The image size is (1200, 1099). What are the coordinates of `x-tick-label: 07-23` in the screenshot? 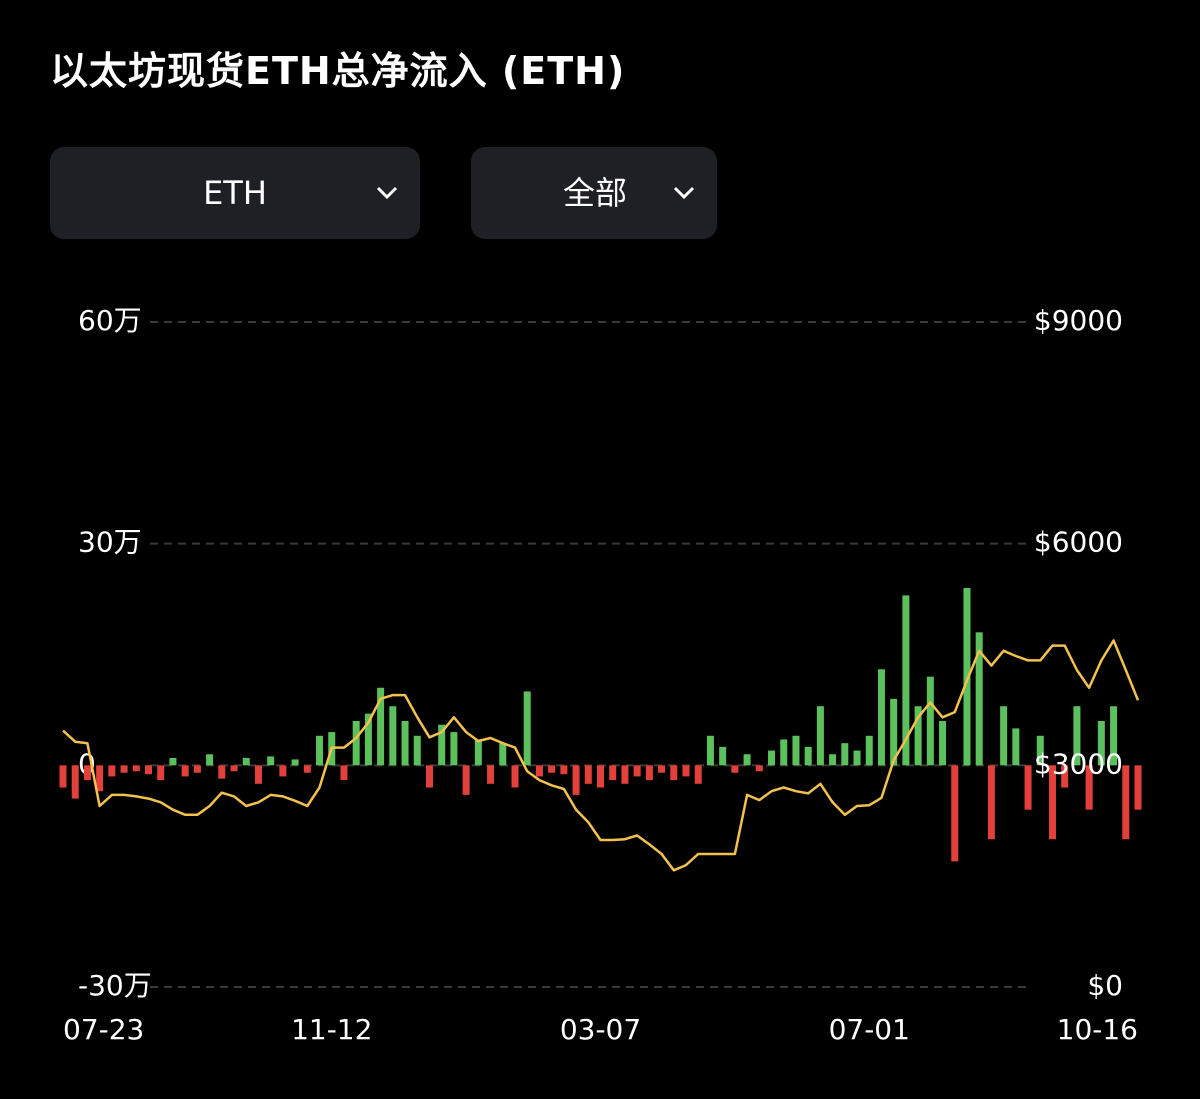 It's located at (103, 1029).